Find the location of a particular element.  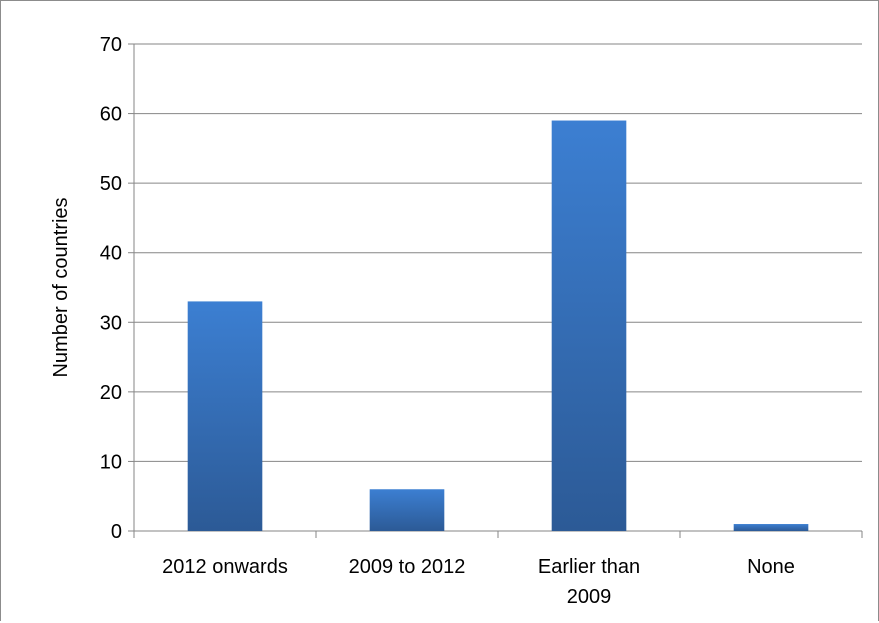

bar-2012-onwards is located at coordinates (225, 416).